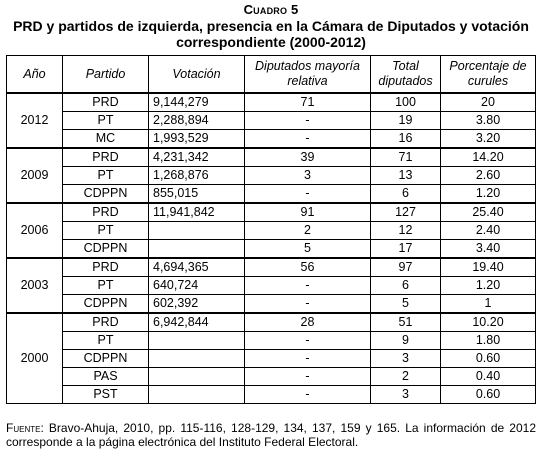  Describe the element at coordinates (488, 230) in the screenshot. I see `percent-cell: 2.40` at that location.